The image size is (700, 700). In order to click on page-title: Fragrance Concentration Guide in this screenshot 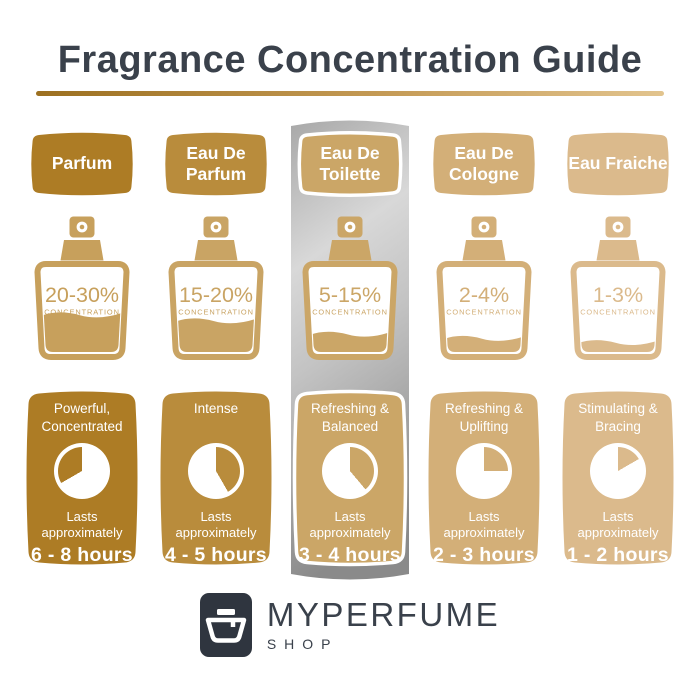, I will do `click(350, 60)`.